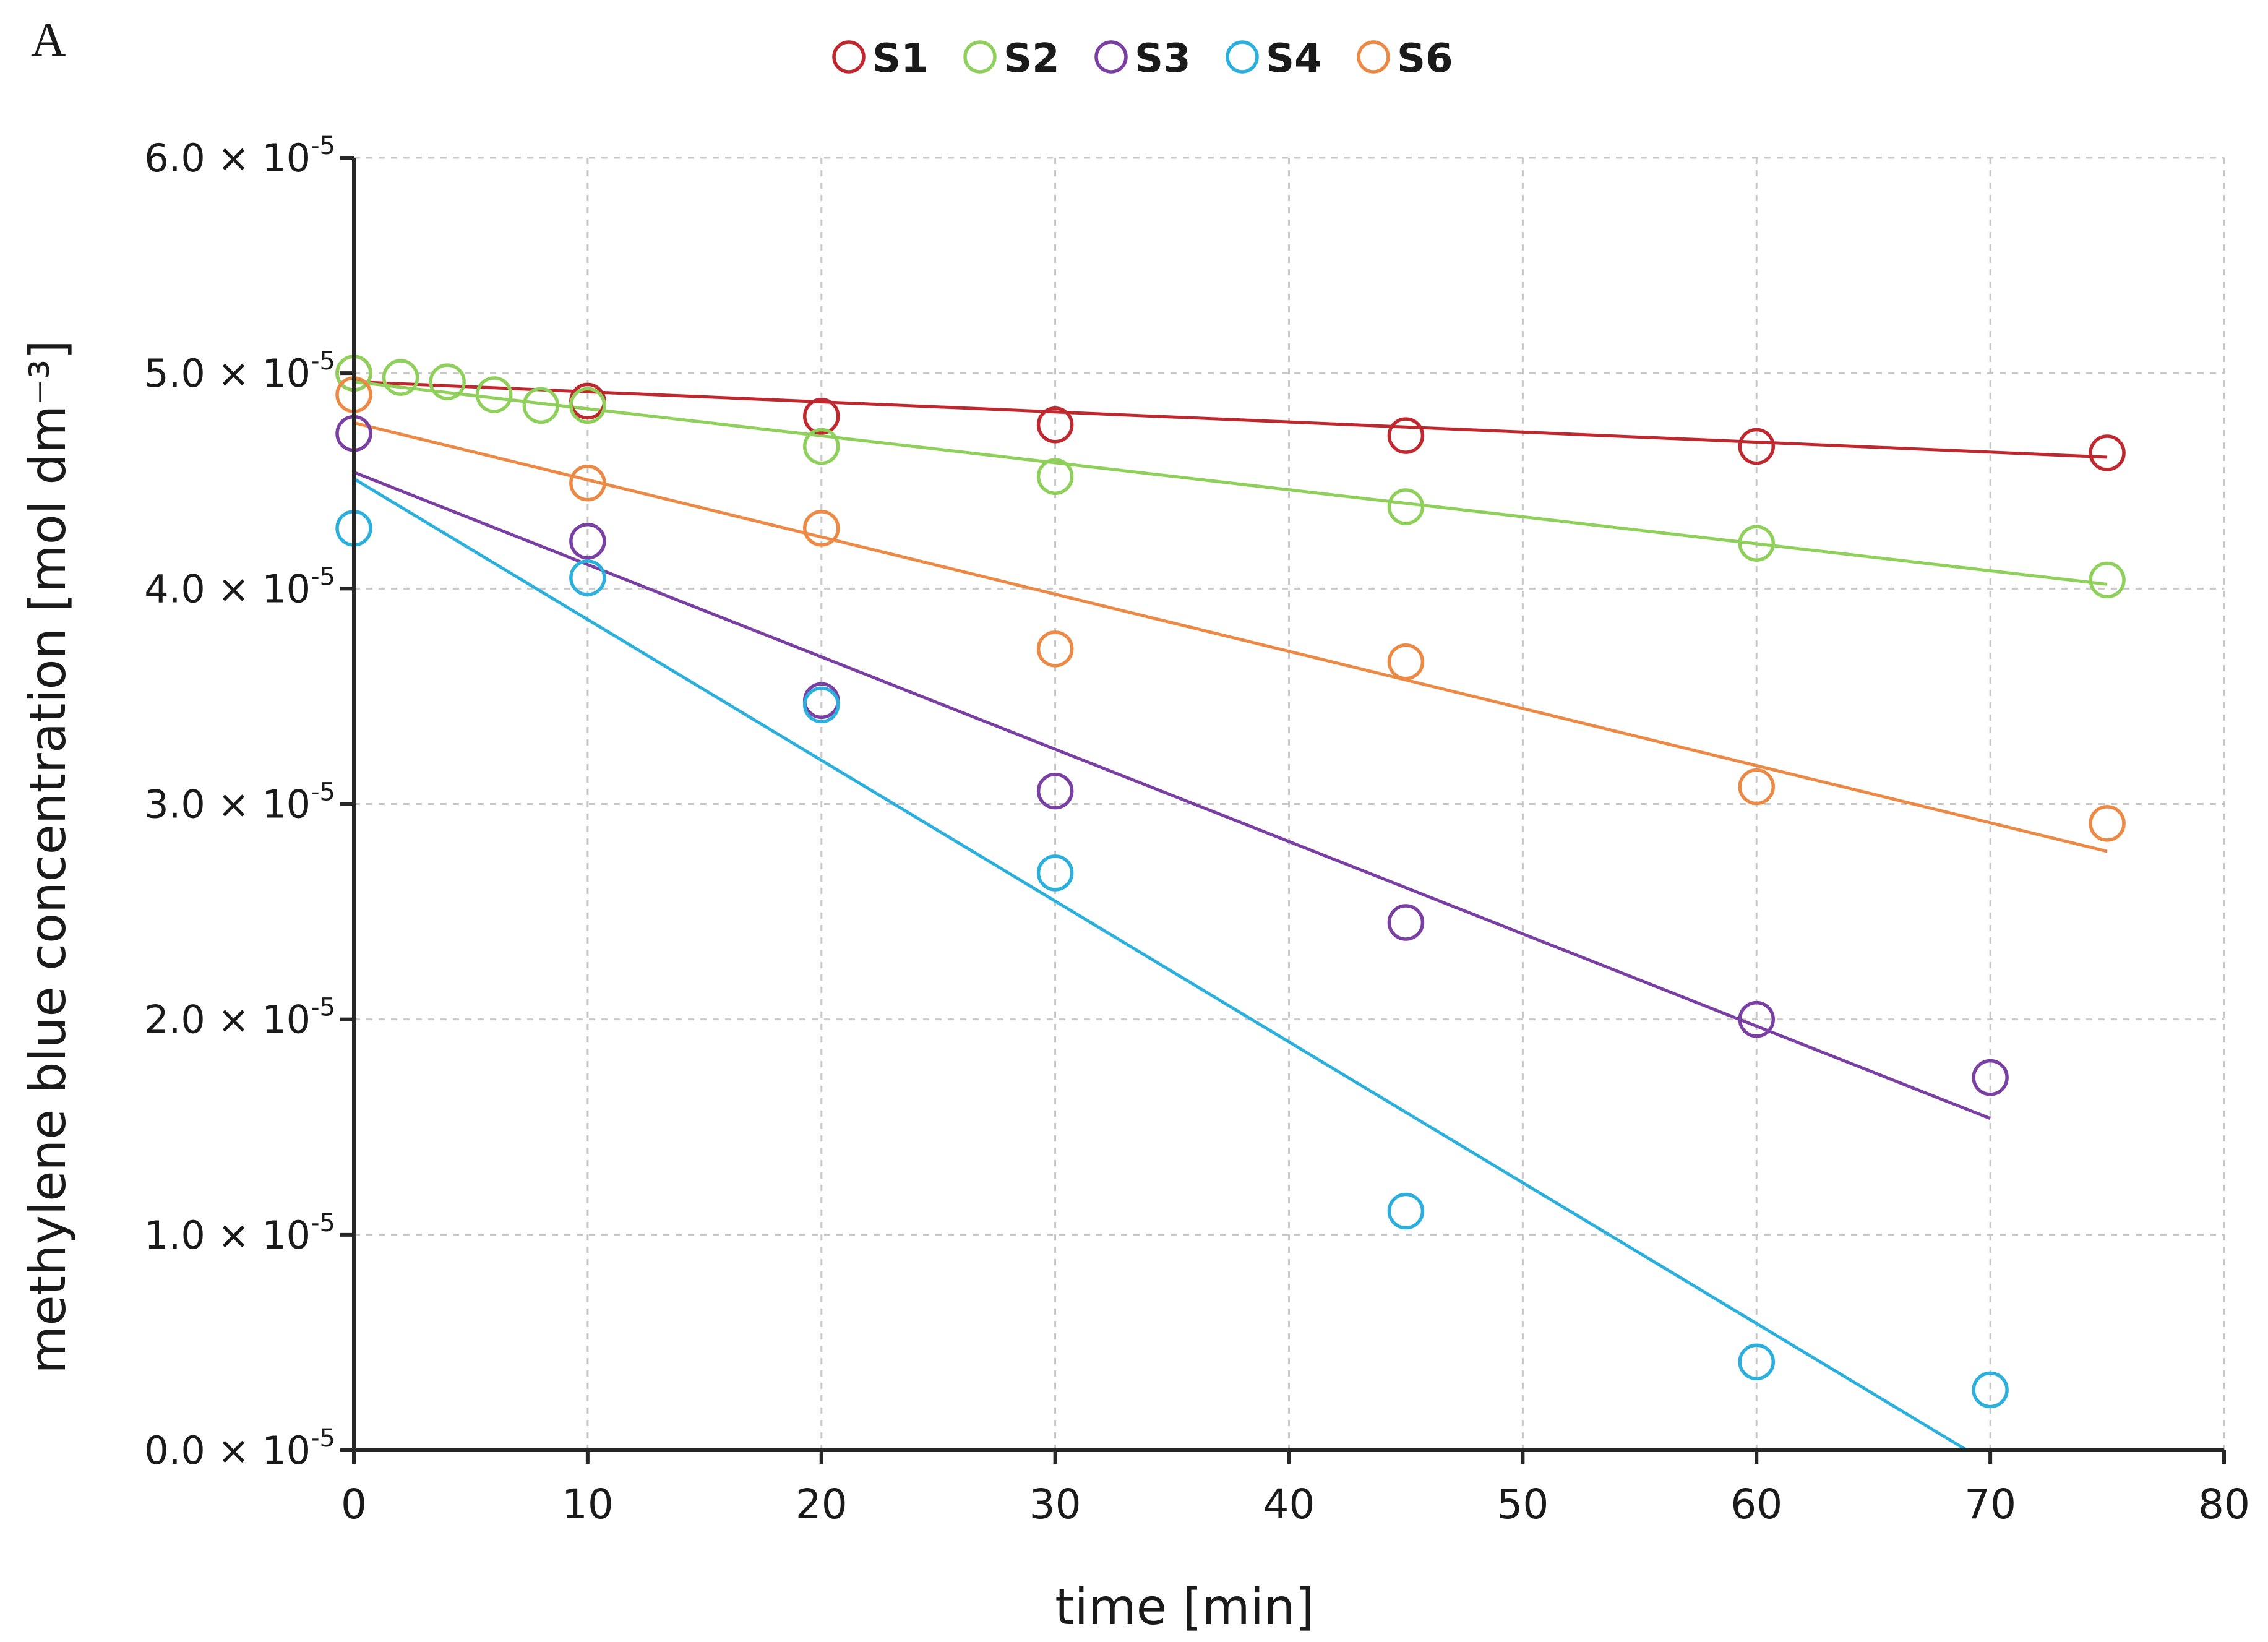 The image size is (2268, 1642). Describe the element at coordinates (174, 588) in the screenshot. I see `y-tick-mantissa: 4.0` at that location.